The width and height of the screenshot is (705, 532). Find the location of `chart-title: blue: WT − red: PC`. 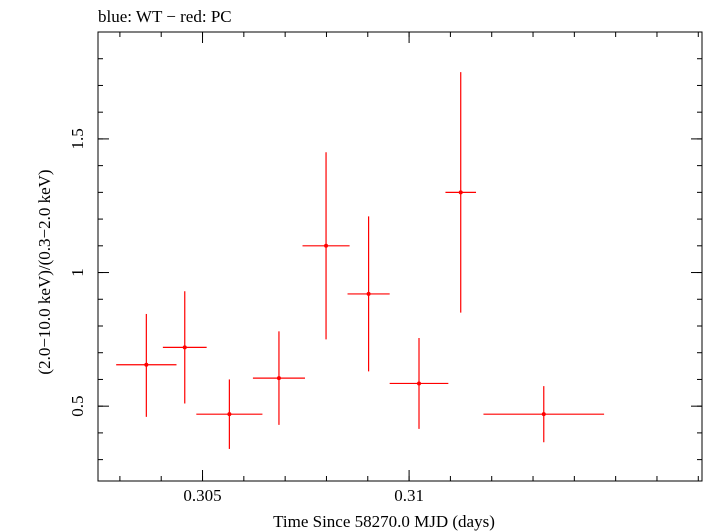

chart-title: blue: WT − red: PC is located at coordinates (165, 16).